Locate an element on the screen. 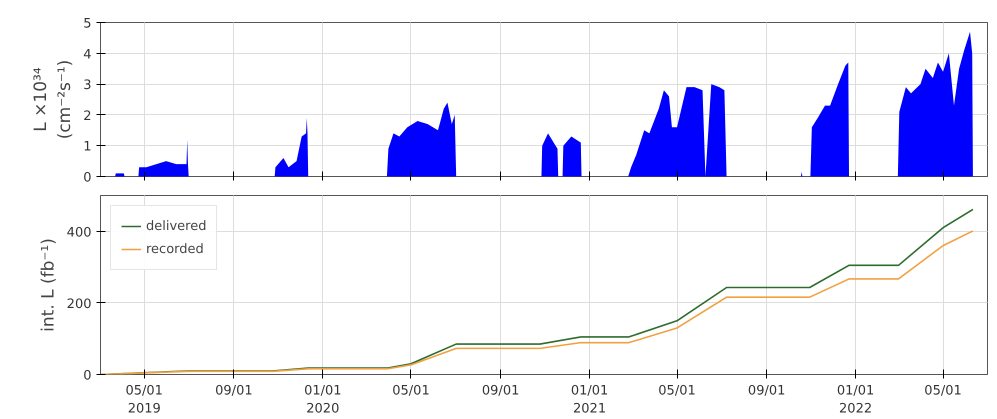 The height and width of the screenshot is (419, 997). y-tick-label: 200 is located at coordinates (79, 304).